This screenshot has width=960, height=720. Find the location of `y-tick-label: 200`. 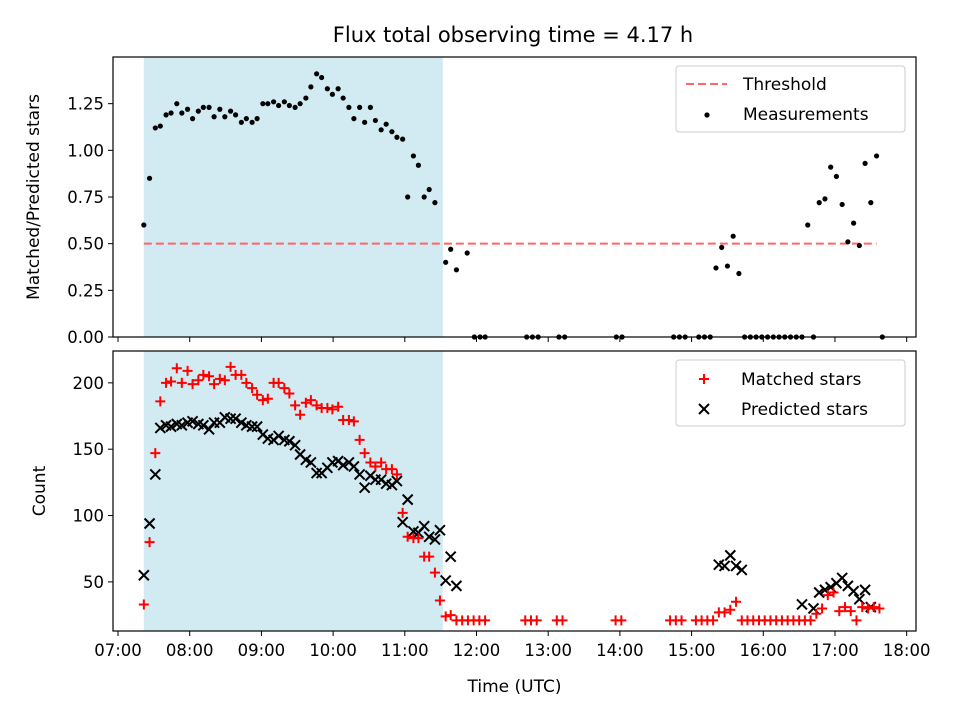

y-tick-label: 200 is located at coordinates (89, 383).